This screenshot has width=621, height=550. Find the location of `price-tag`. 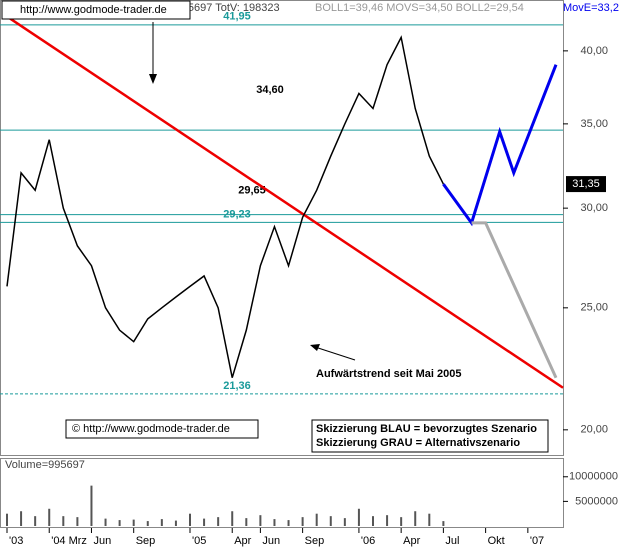

price-tag is located at coordinates (586, 184).